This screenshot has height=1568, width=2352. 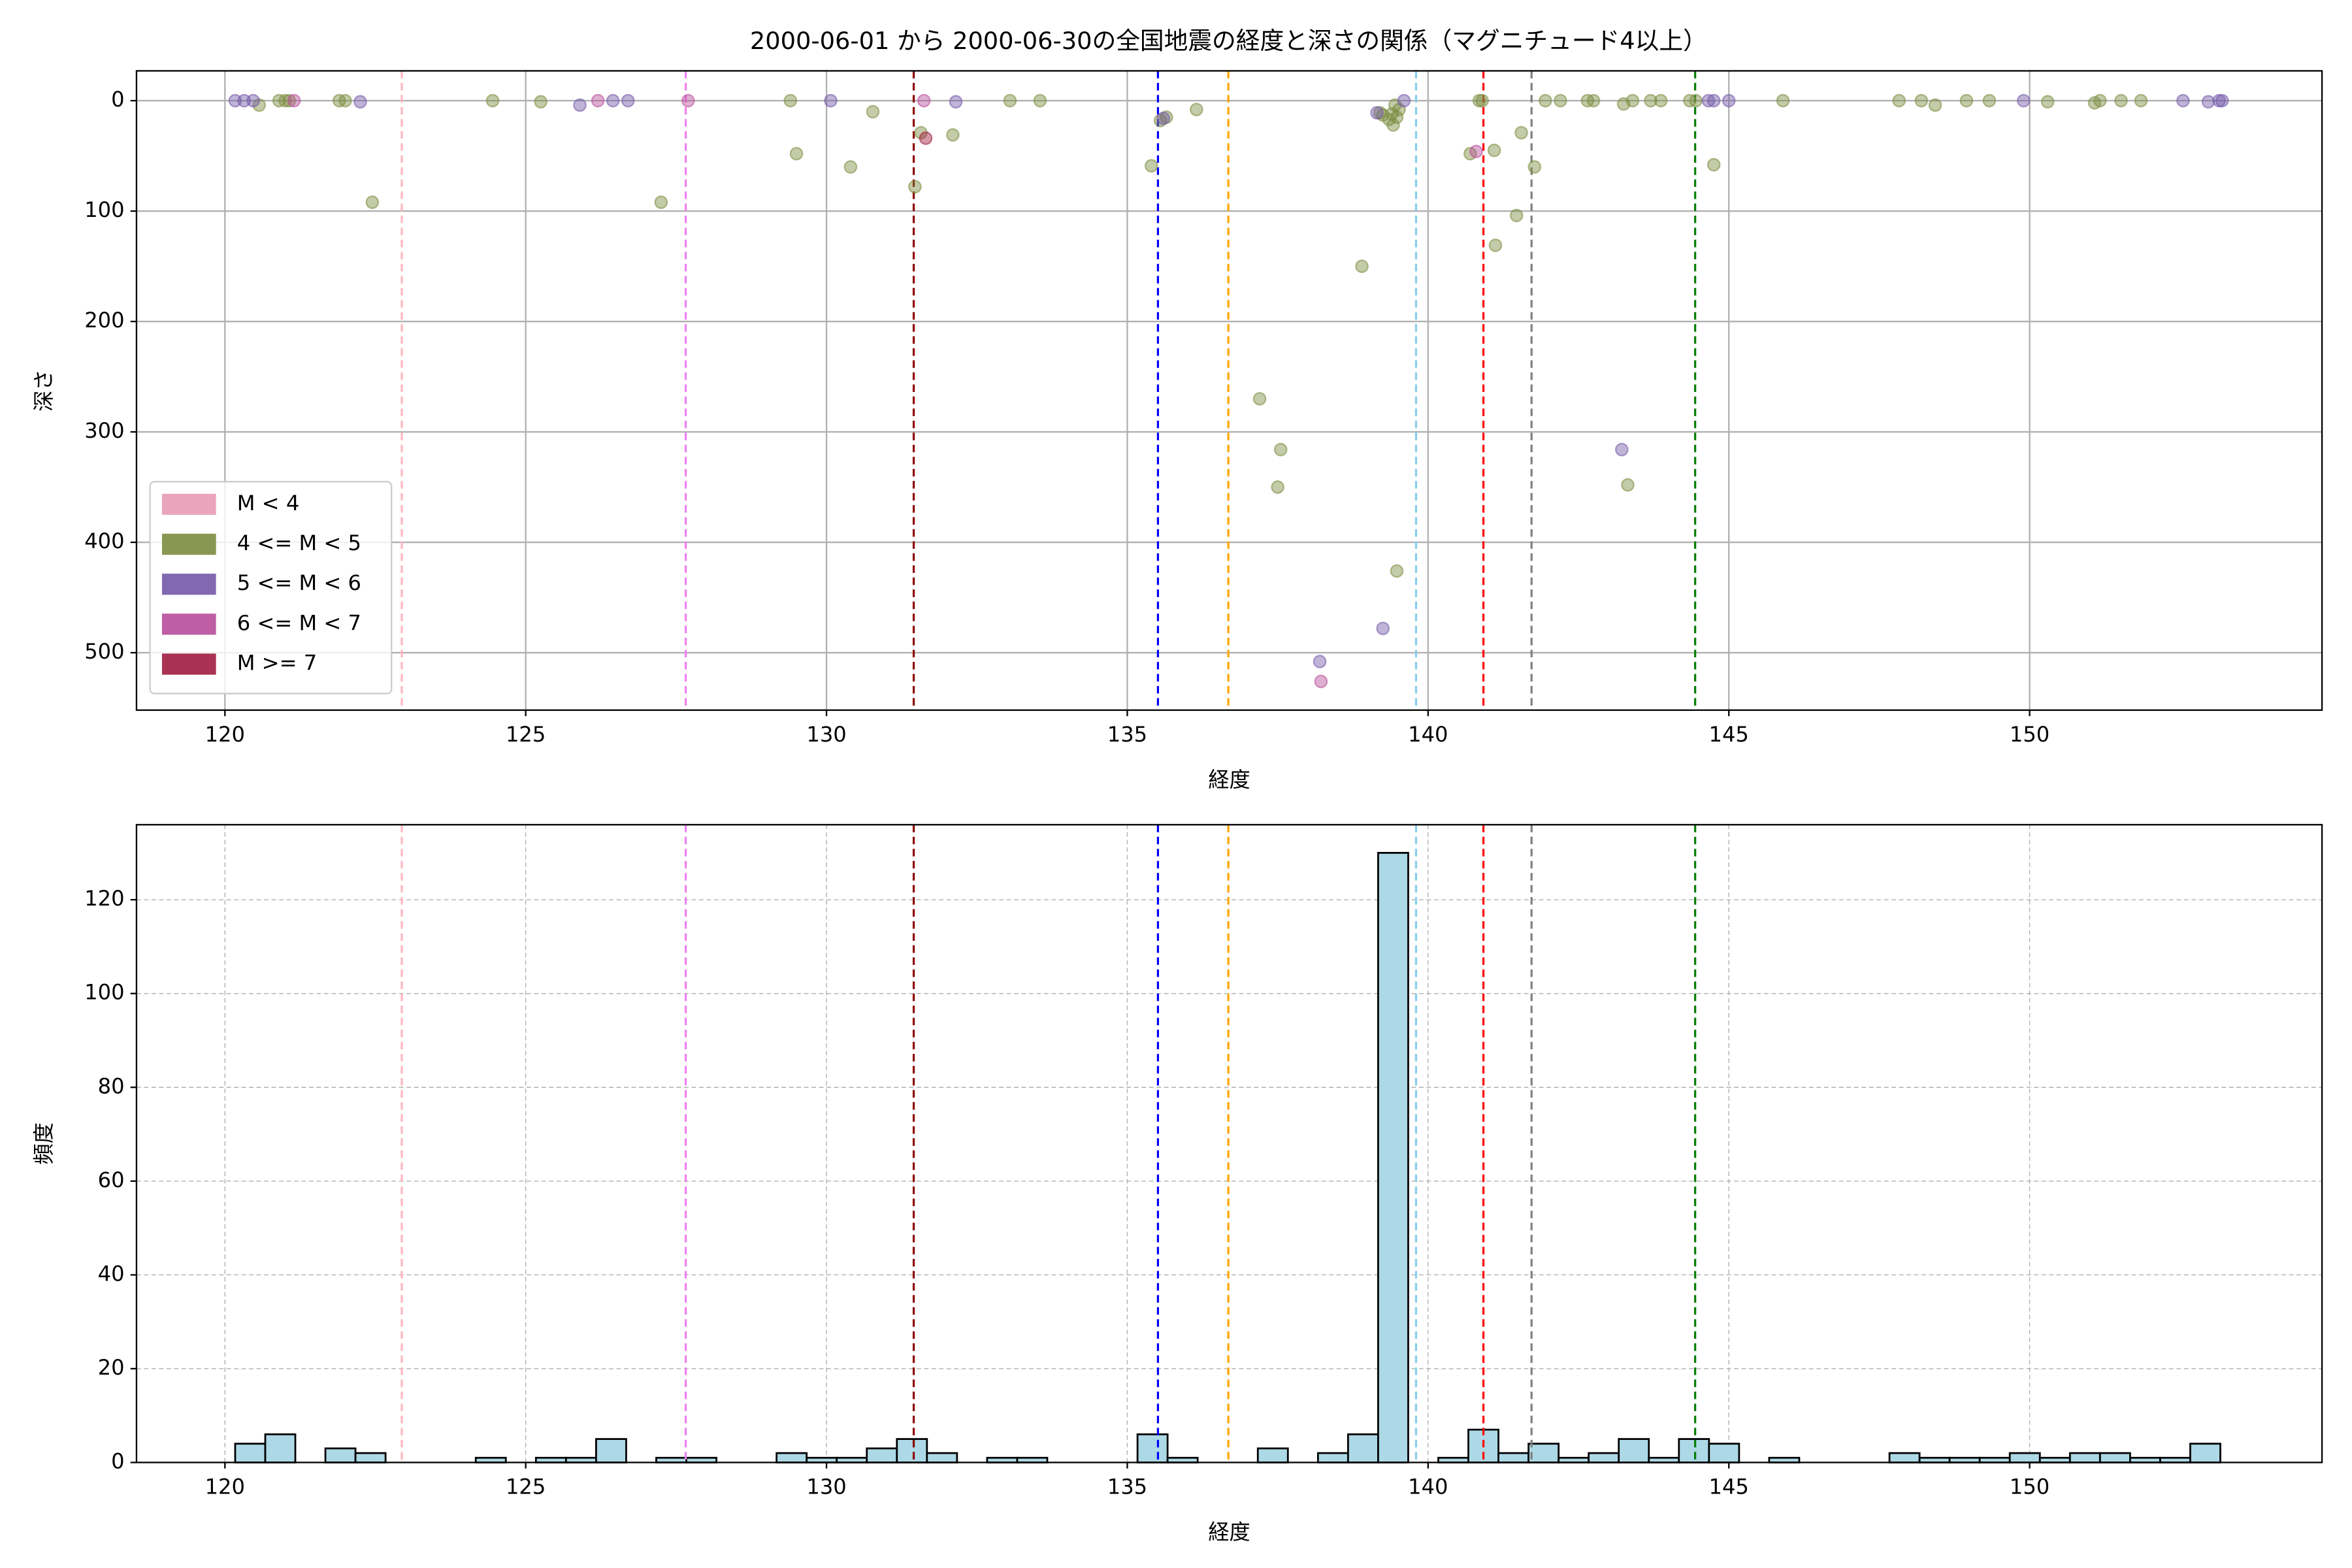 What do you see at coordinates (104, 992) in the screenshot?
I see `y-tick-label: 100` at bounding box center [104, 992].